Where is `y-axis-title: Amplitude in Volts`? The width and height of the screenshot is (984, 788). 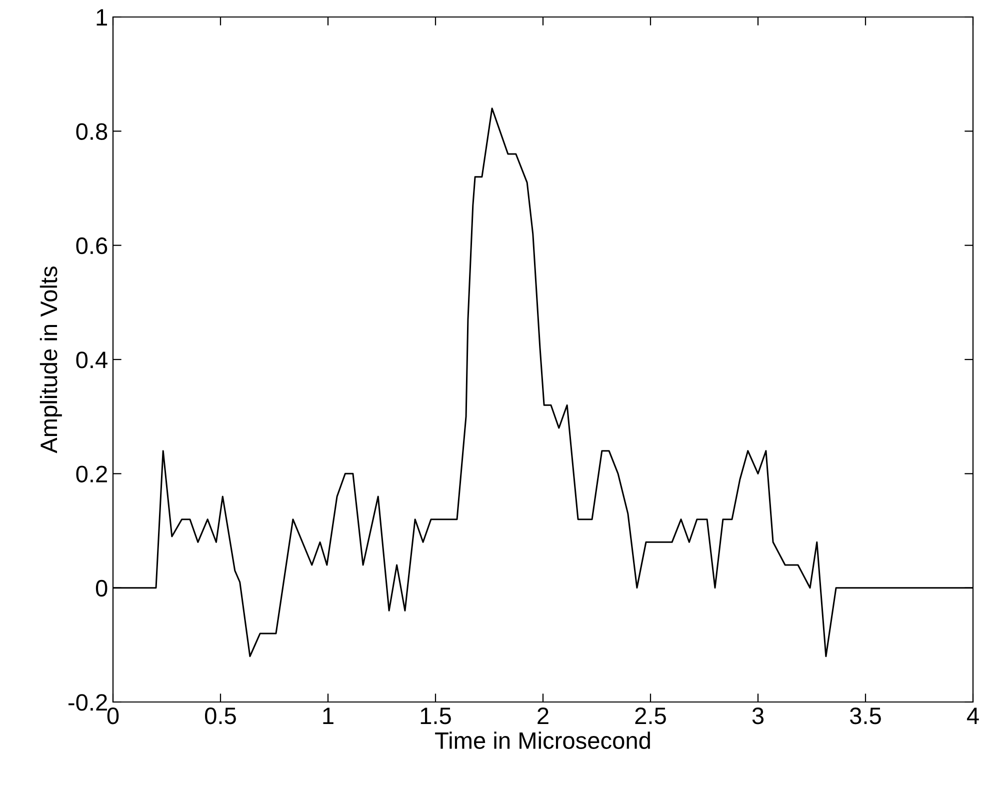
y-axis-title: Amplitude in Volts is located at coordinates (51, 360).